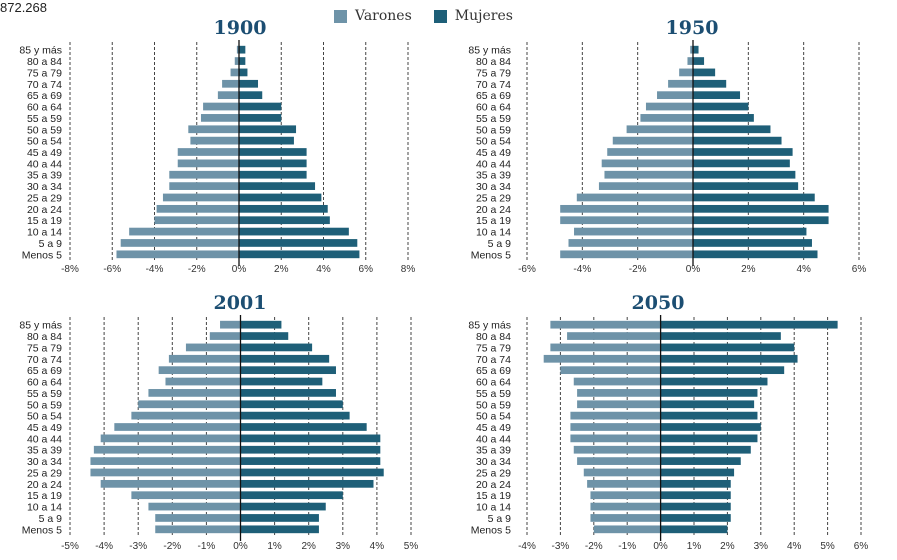 The width and height of the screenshot is (897, 560). Describe the element at coordinates (491, 255) in the screenshot. I see `chart-1950-category-label: Menos 5` at that location.